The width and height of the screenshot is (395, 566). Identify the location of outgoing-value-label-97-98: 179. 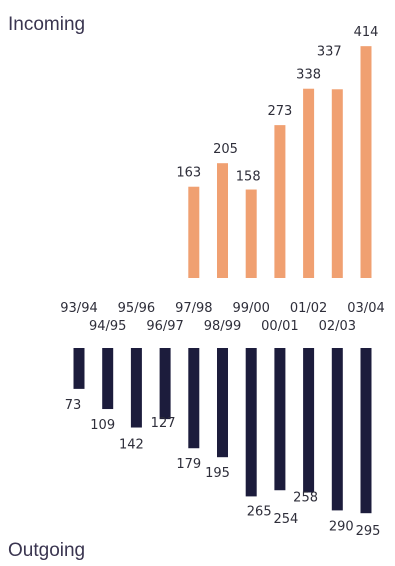
(188, 464).